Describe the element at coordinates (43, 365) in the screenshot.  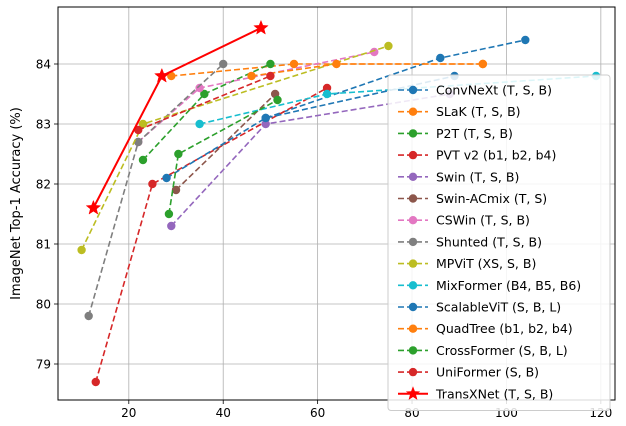
I see `y-tick-label: 79` at that location.